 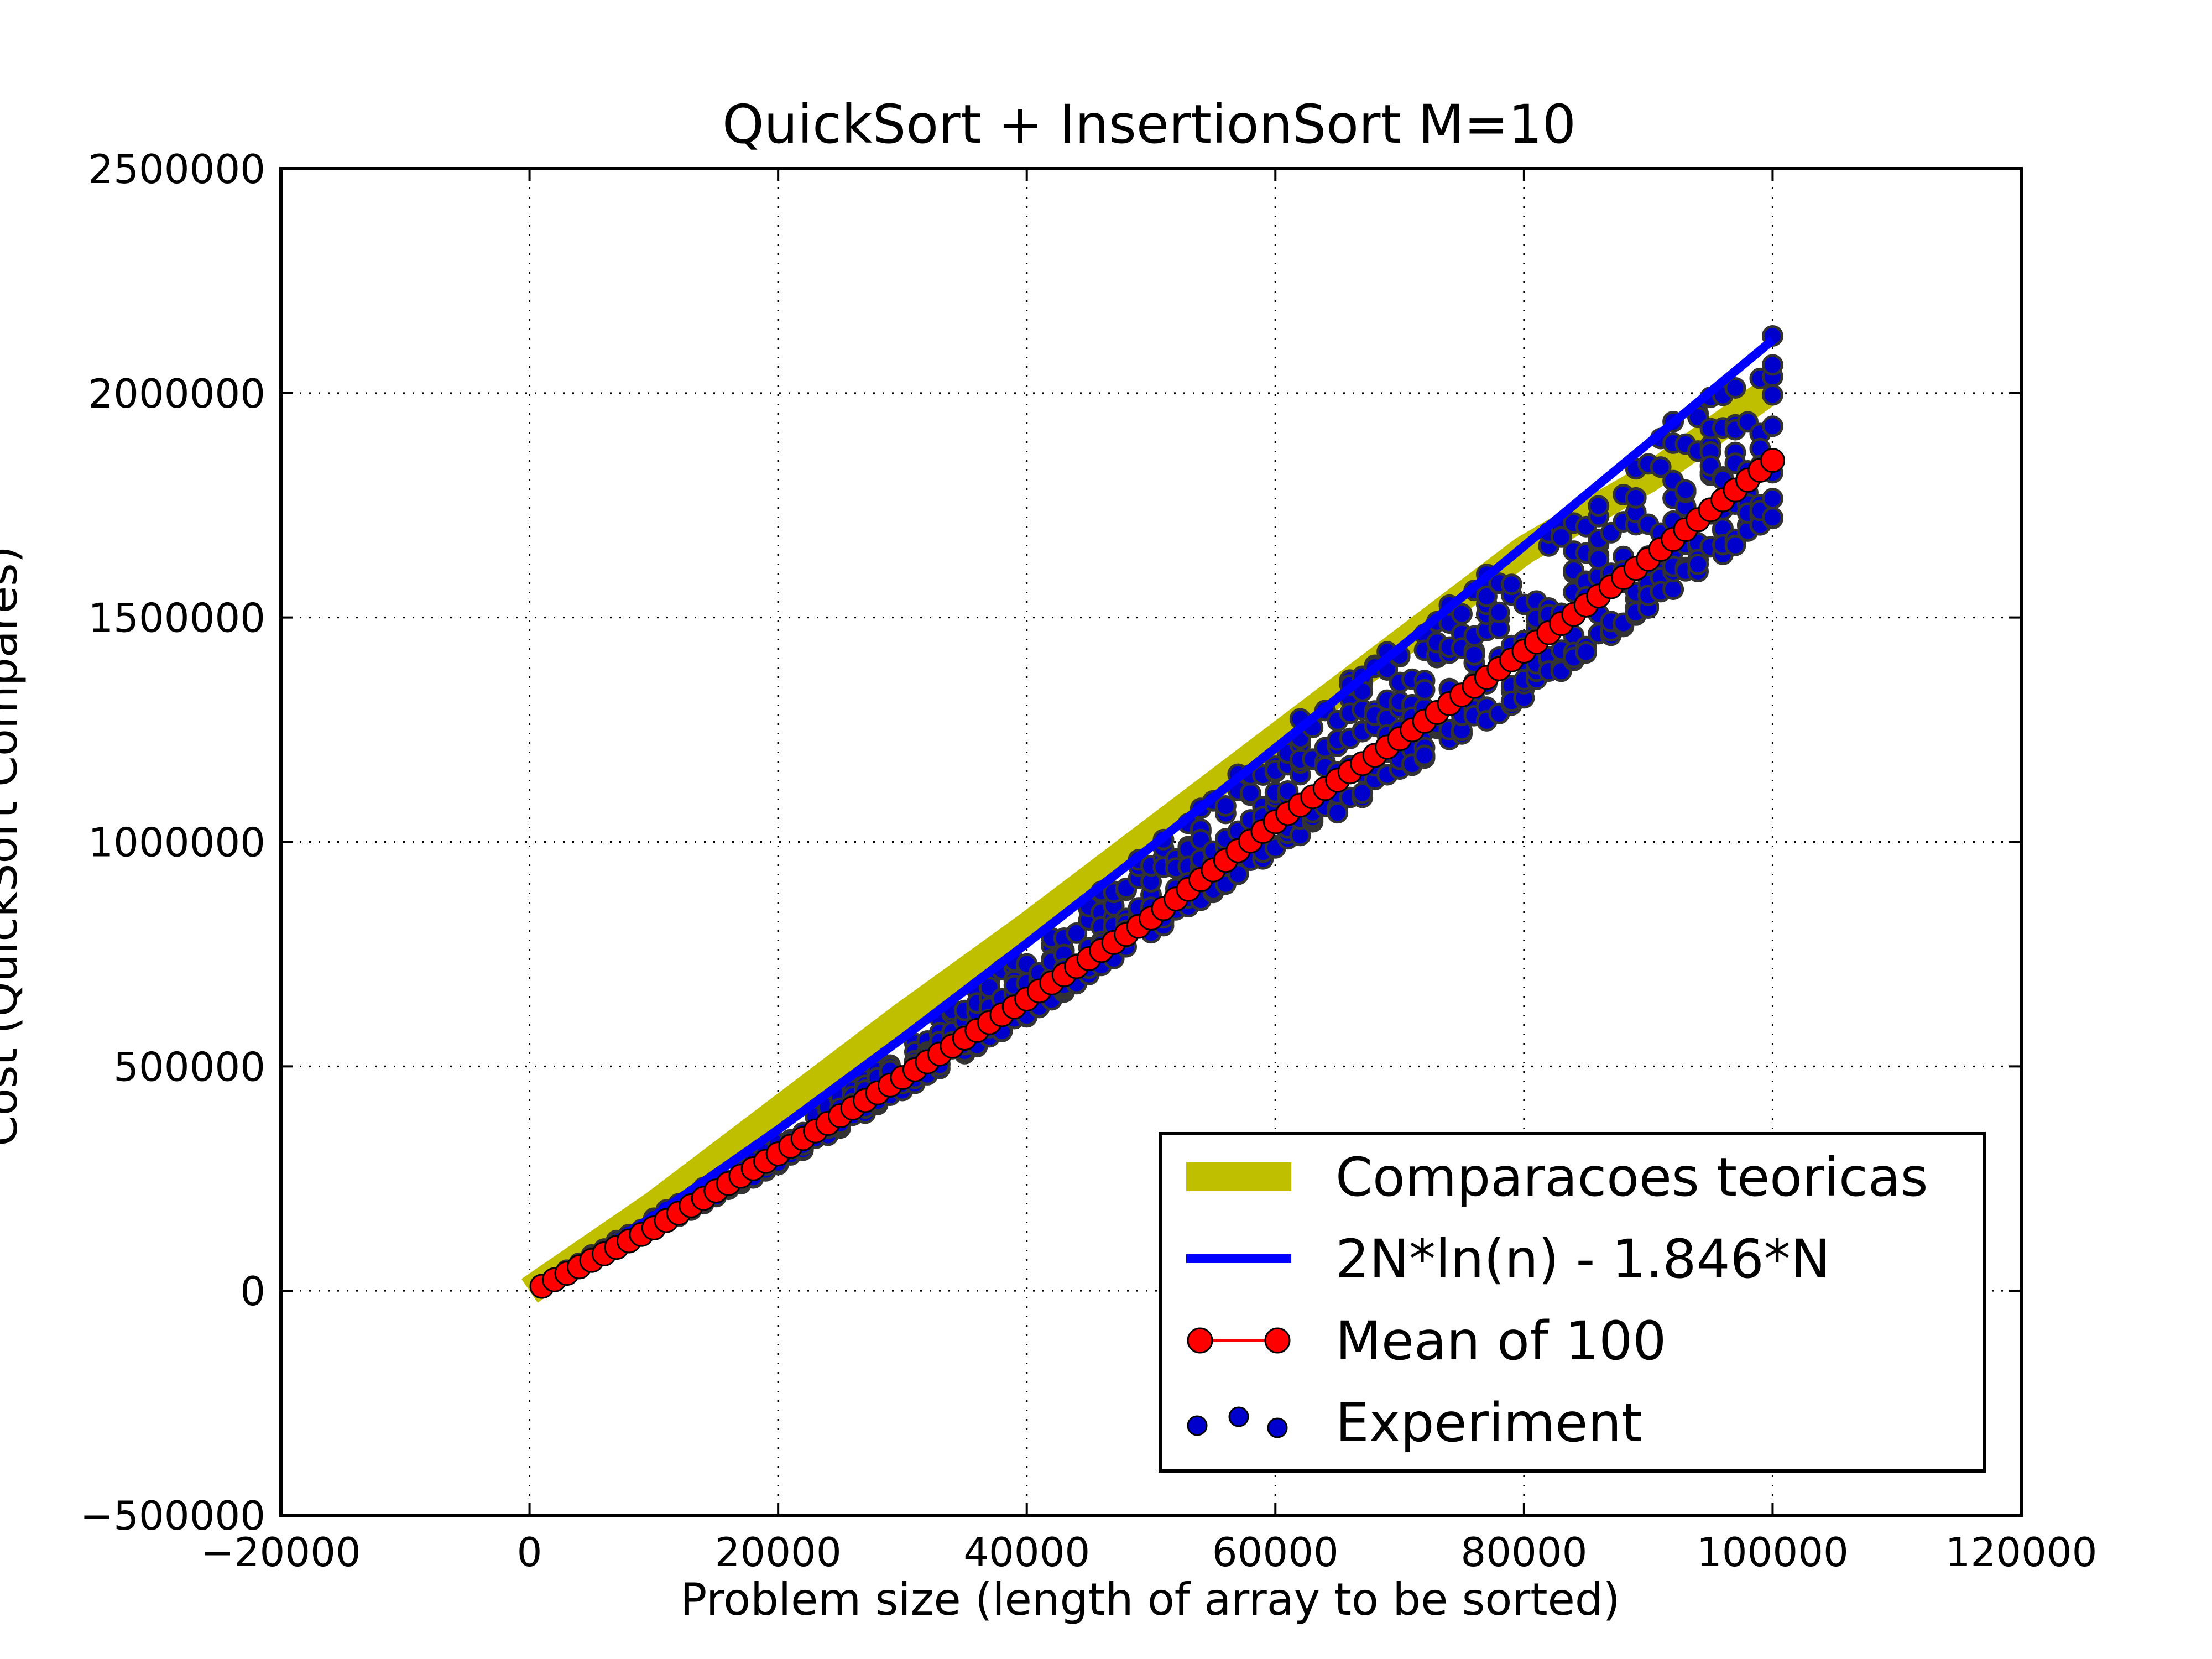 What do you see at coordinates (177, 169) in the screenshot?
I see `y-tick-label: 2500000` at bounding box center [177, 169].